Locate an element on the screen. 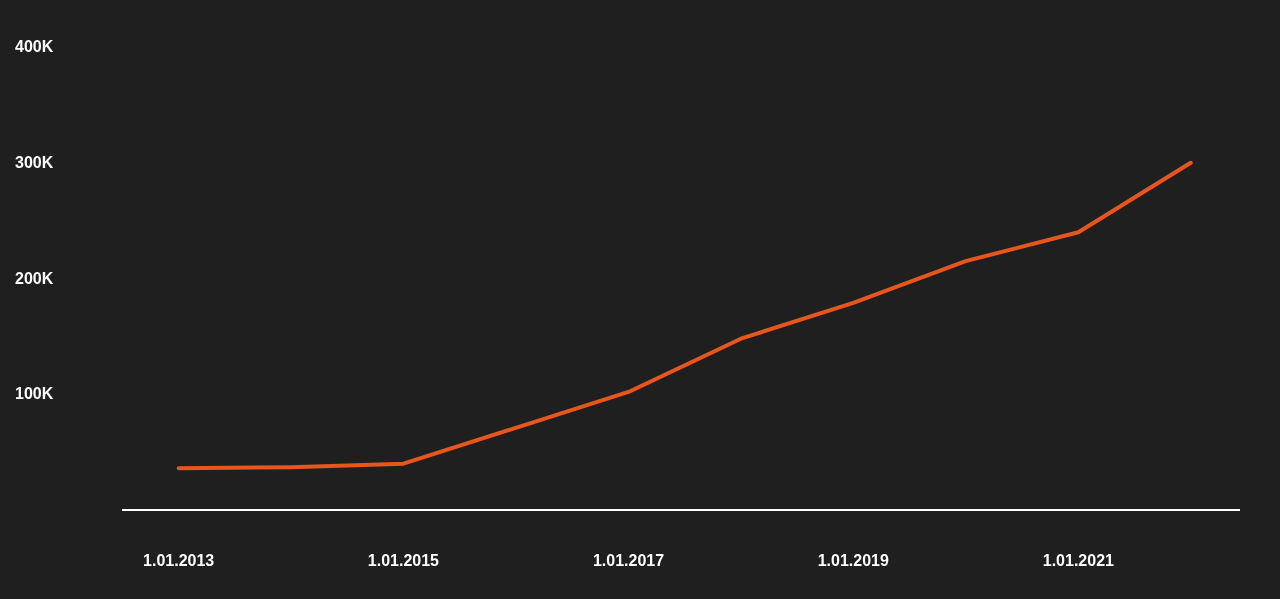 The width and height of the screenshot is (1280, 599). y-tick-label: 400K is located at coordinates (34, 46).